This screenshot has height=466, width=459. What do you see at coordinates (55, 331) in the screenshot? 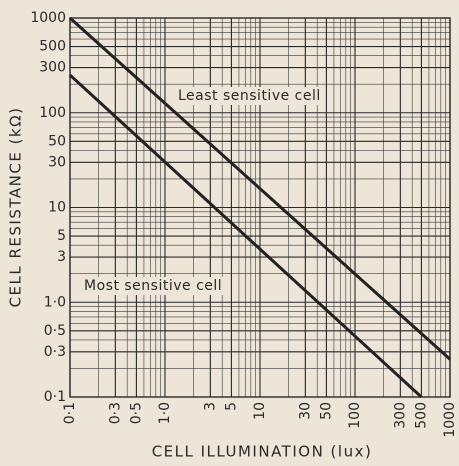
I see `y-tick-label: 0·5` at bounding box center [55, 331].